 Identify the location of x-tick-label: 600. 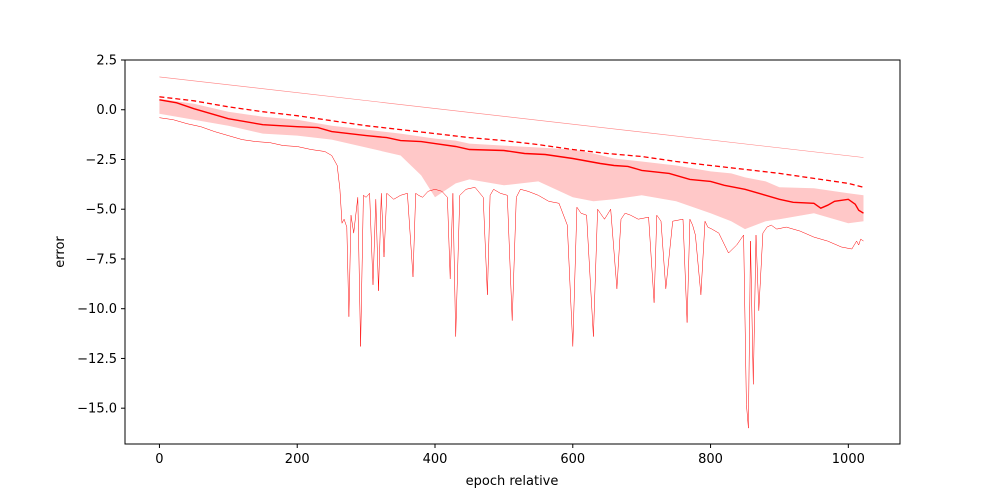
(572, 459).